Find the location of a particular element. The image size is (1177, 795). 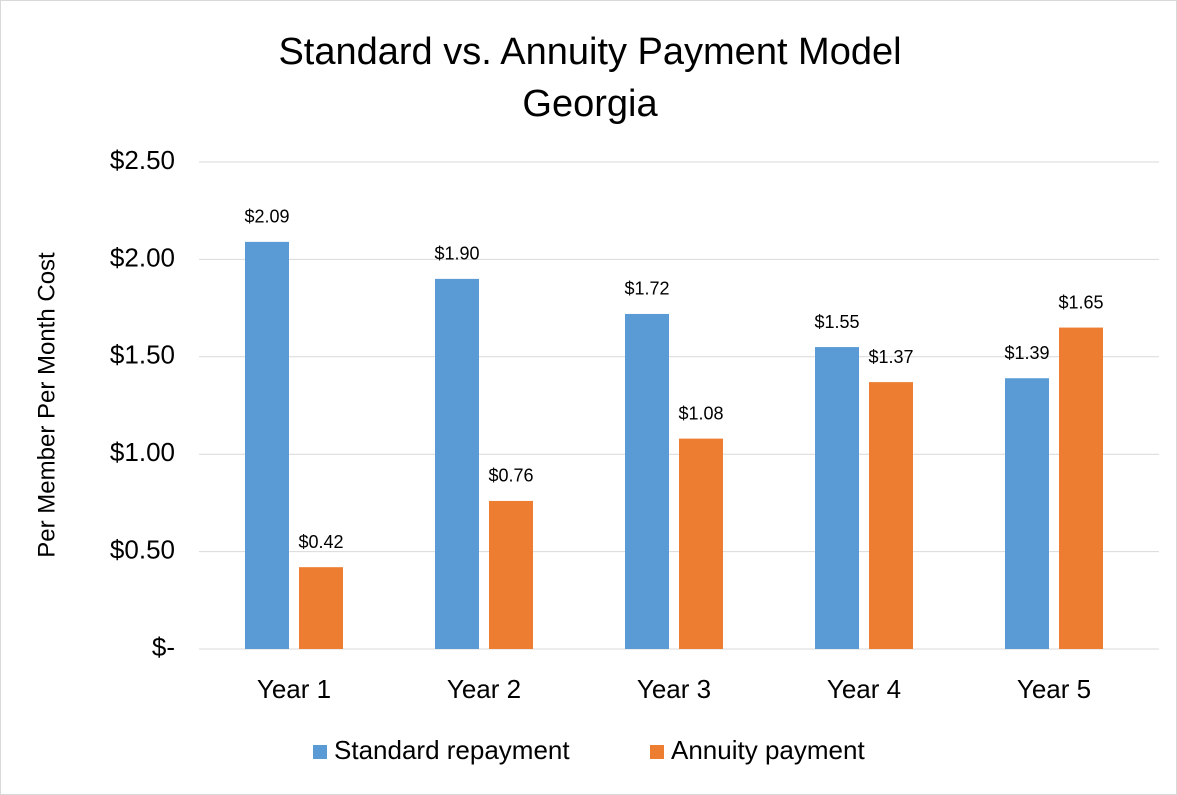

y-tick-label: $1.50 is located at coordinates (142, 355).